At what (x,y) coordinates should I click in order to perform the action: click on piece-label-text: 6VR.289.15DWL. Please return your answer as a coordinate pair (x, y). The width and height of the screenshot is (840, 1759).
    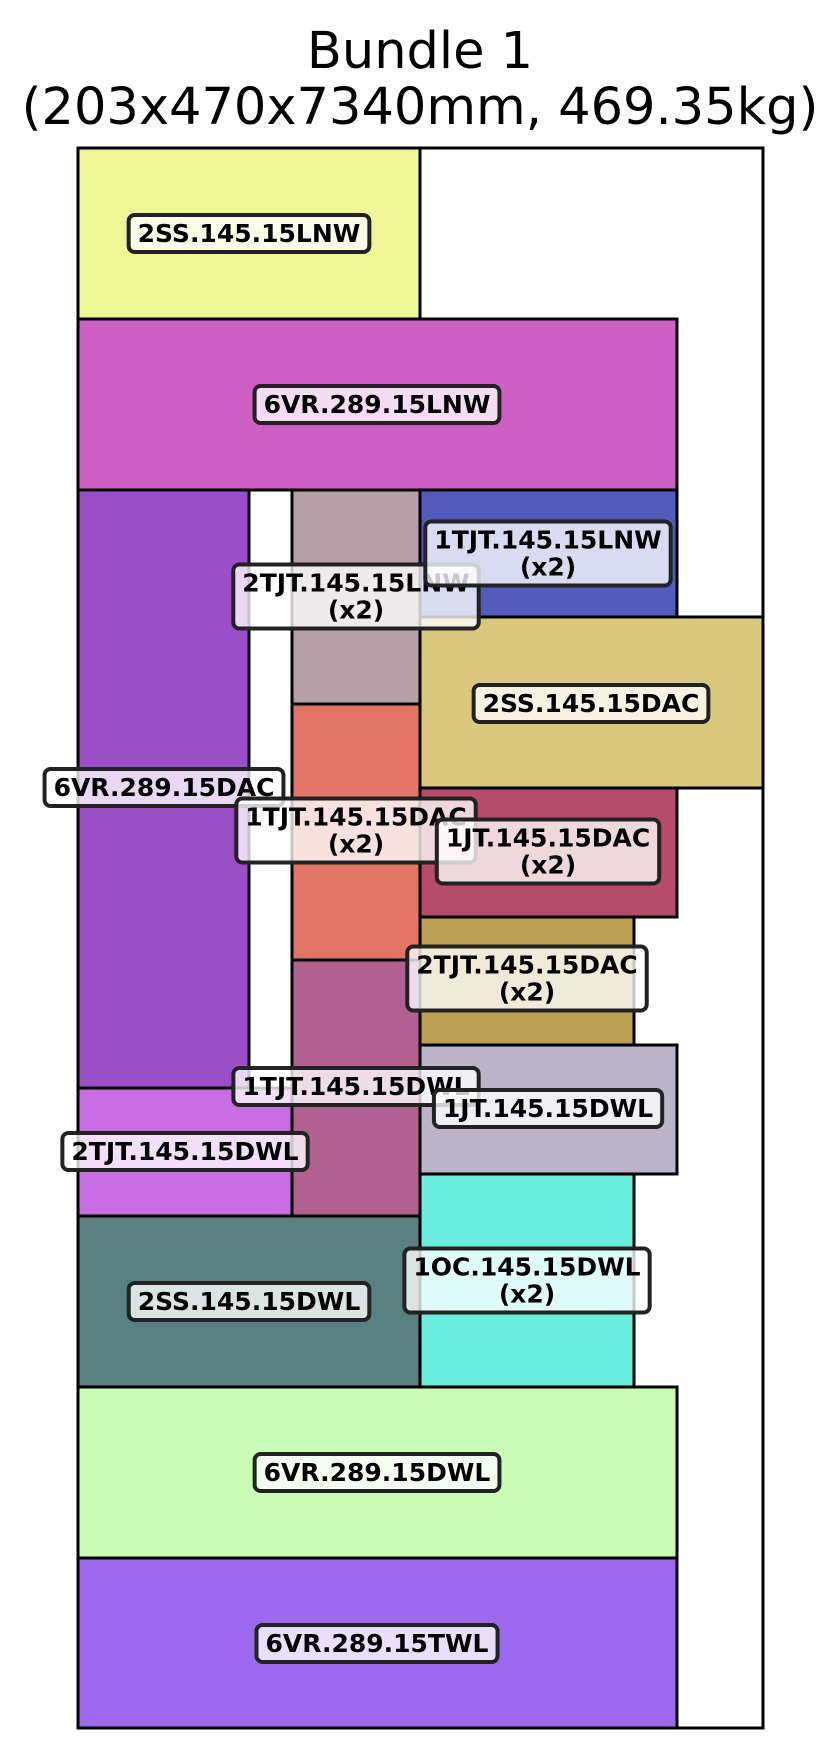
    Looking at the image, I should click on (377, 1472).